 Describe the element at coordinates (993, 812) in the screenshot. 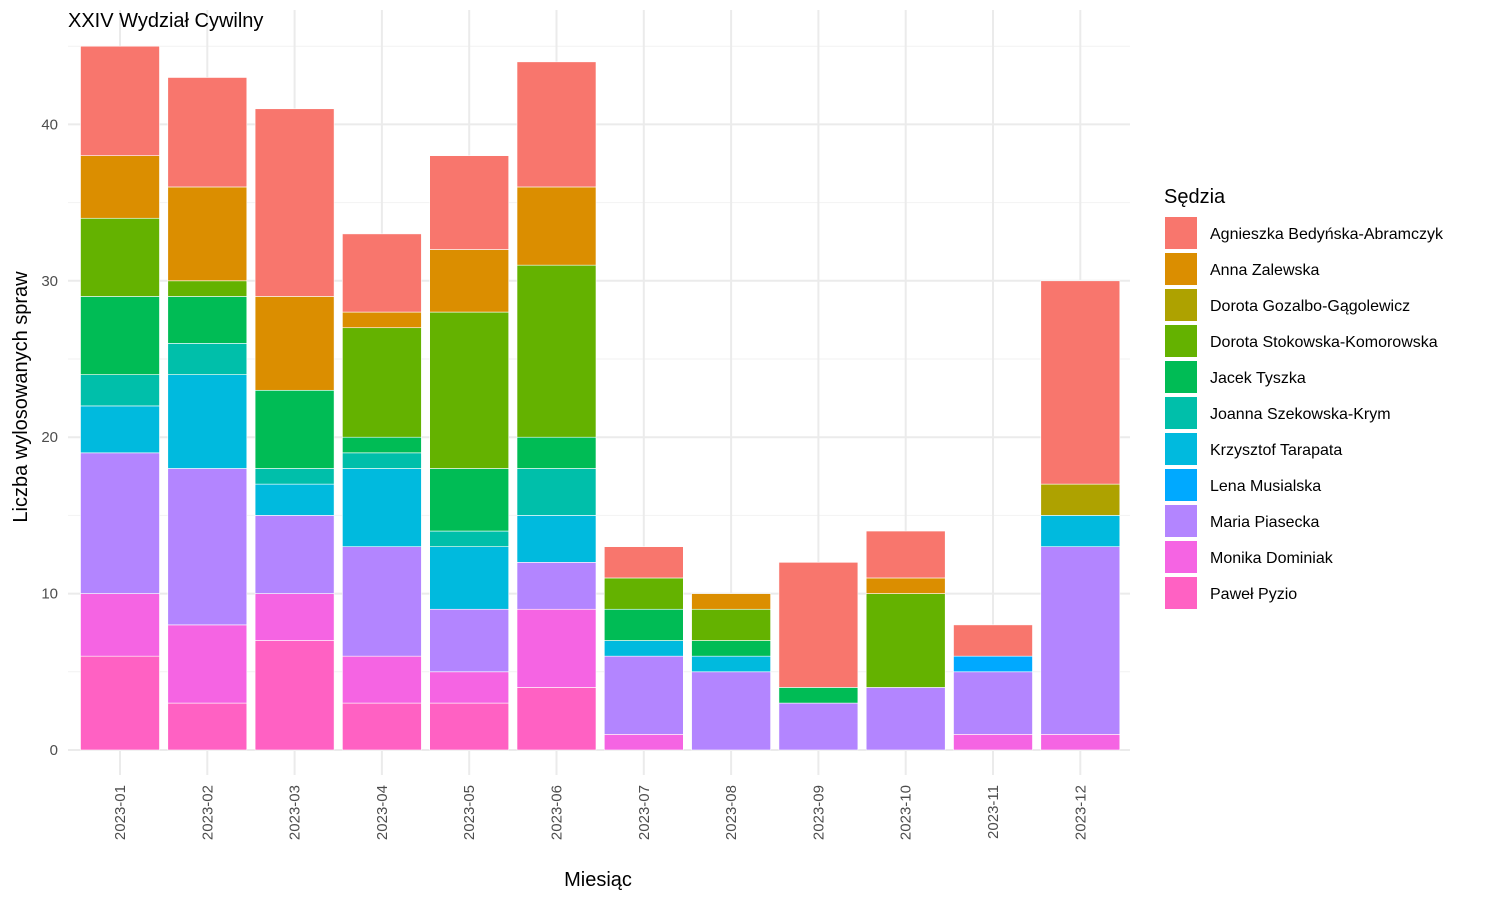

I see `x-tick-label: 2023-11` at that location.